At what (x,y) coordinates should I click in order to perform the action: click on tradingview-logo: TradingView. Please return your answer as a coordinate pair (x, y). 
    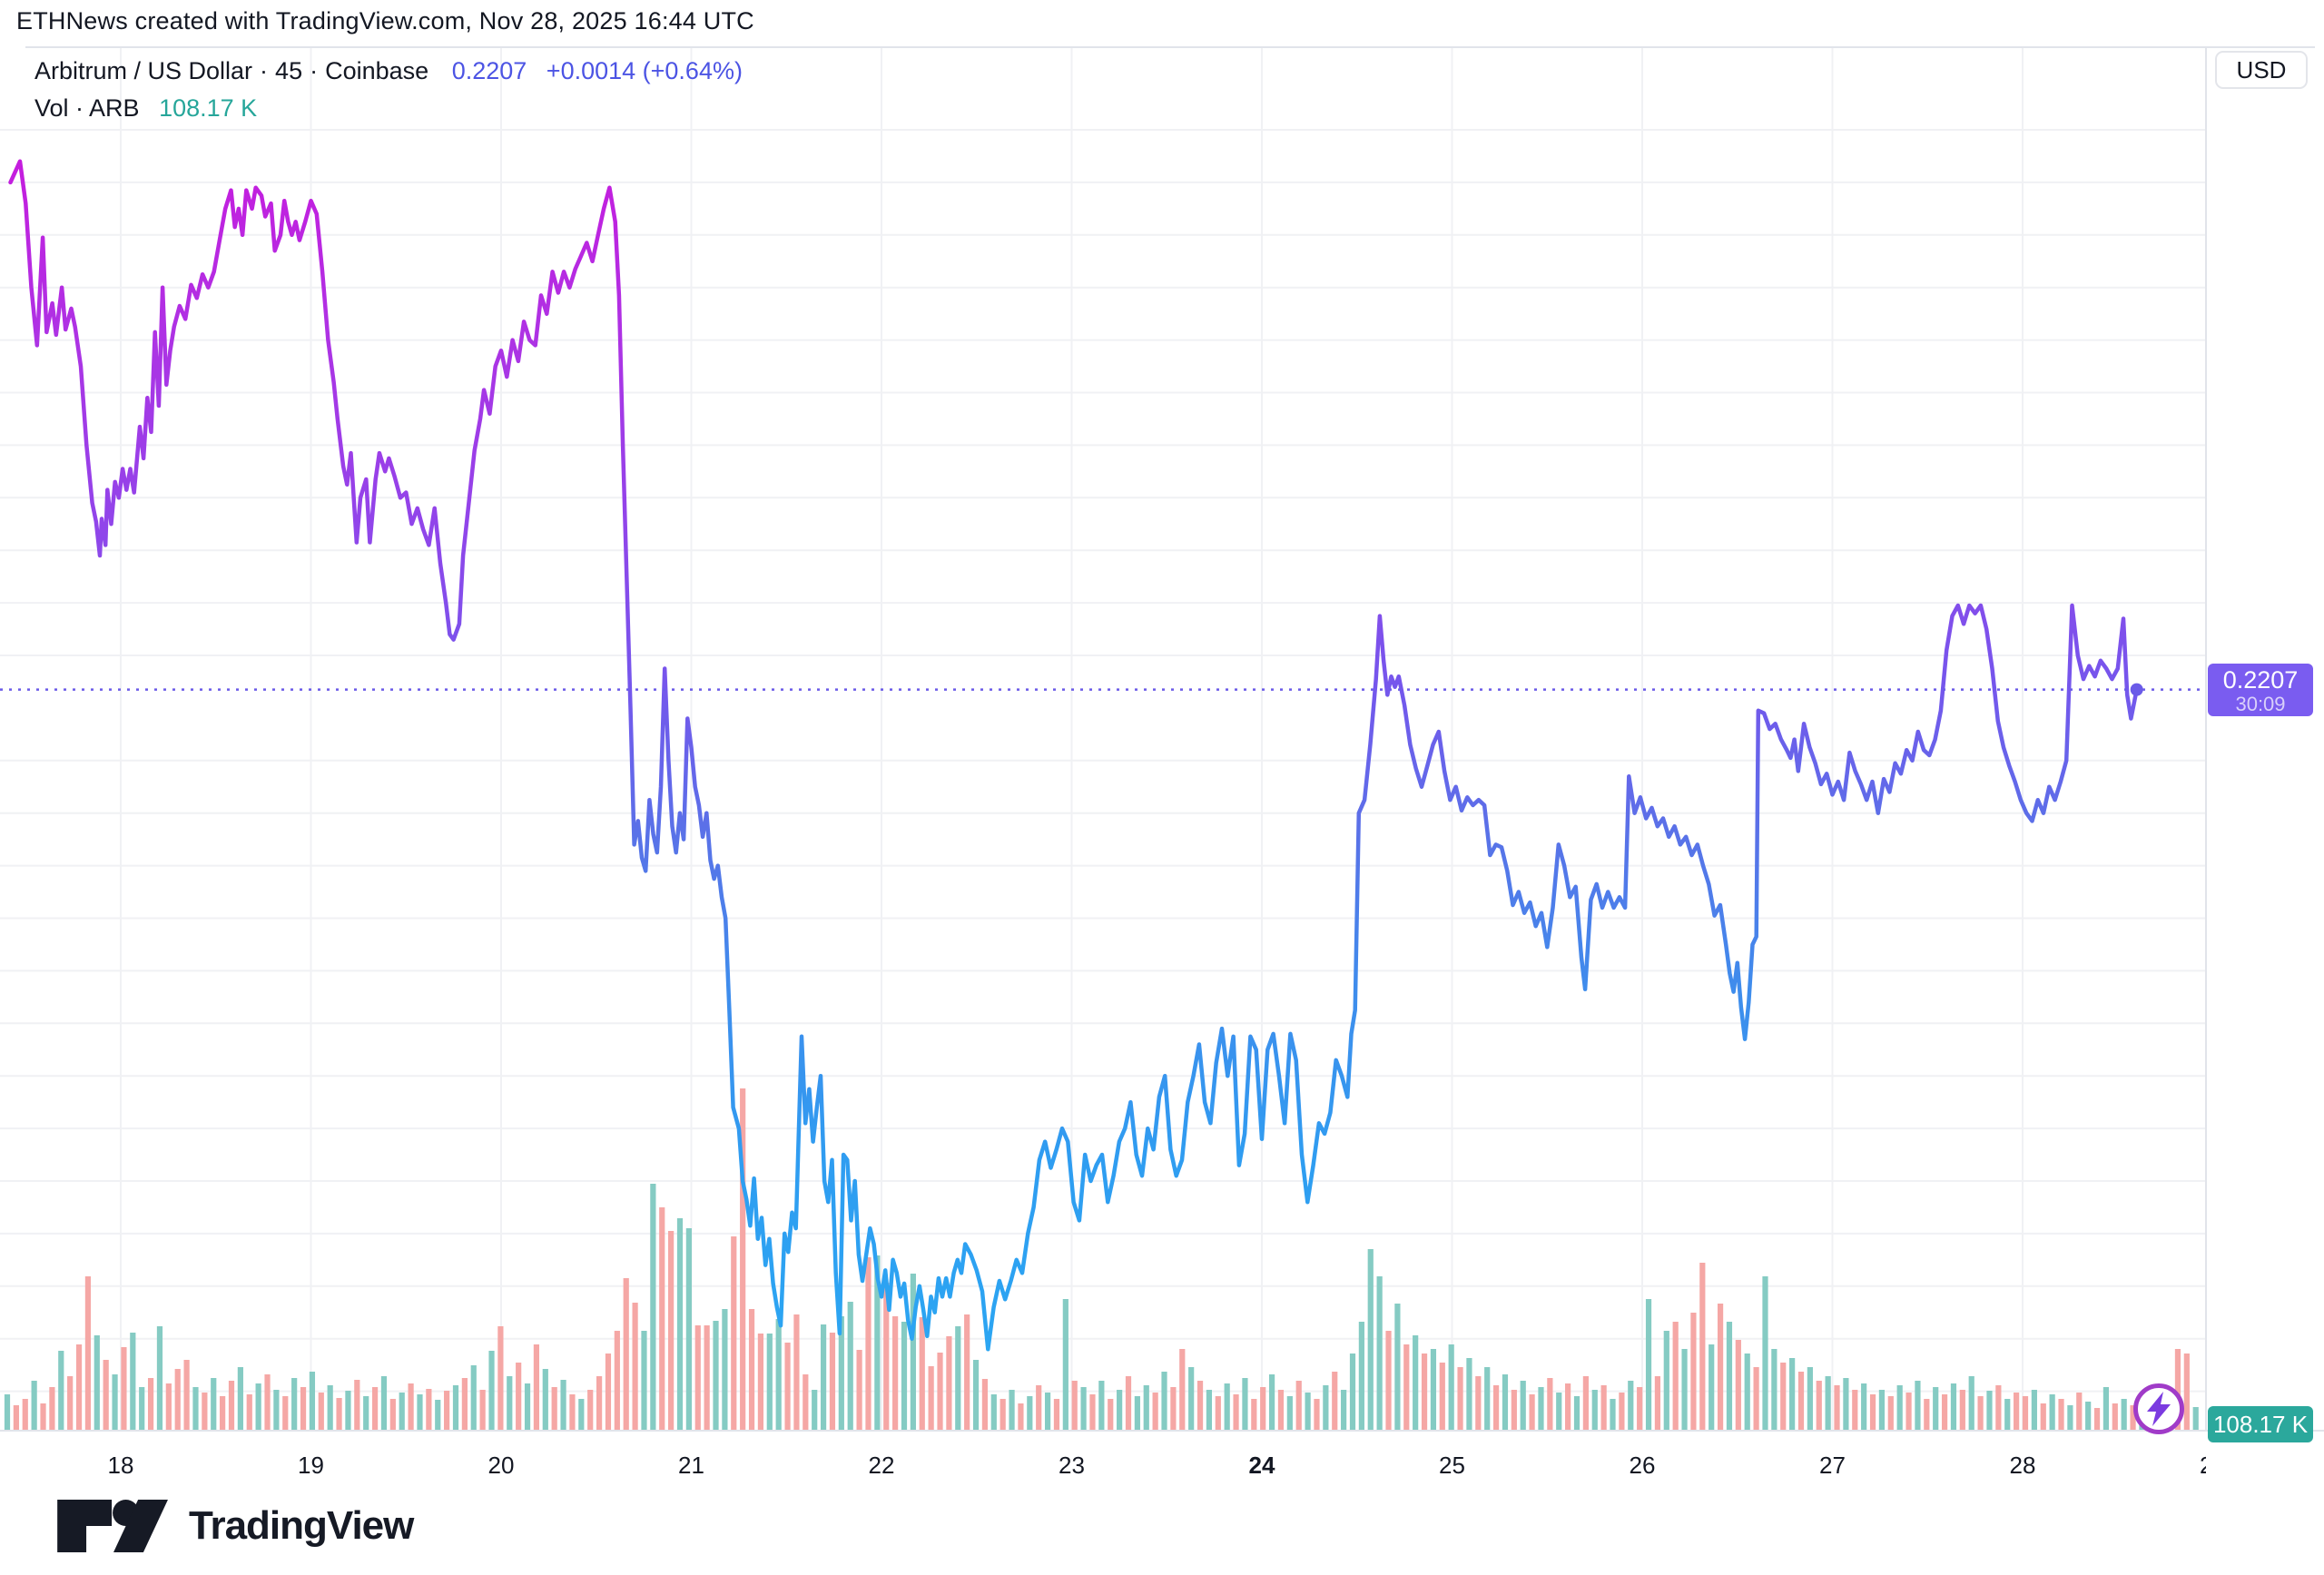
    Looking at the image, I should click on (235, 1526).